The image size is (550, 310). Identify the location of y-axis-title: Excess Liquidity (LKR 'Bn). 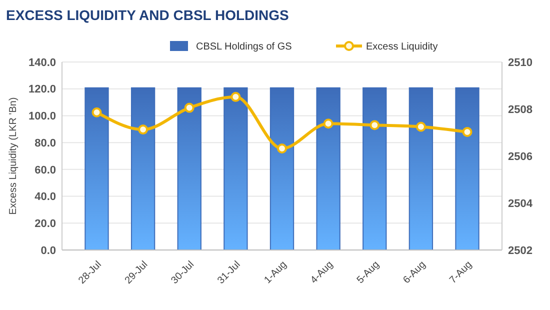
(13, 156).